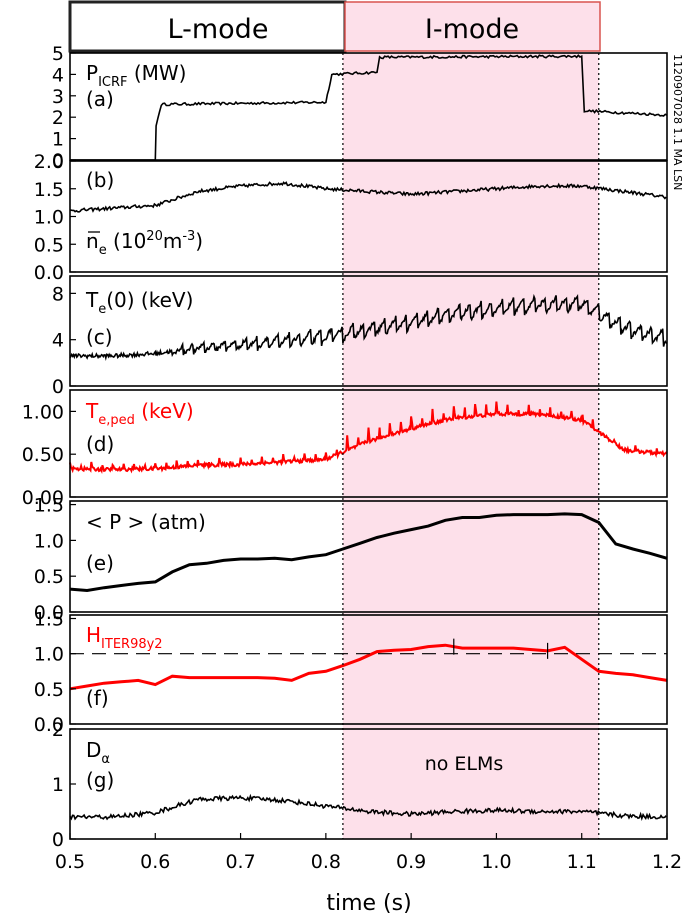 The height and width of the screenshot is (918, 684). Describe the element at coordinates (472, 29) in the screenshot. I see `i-mode-label: I-mode` at that location.